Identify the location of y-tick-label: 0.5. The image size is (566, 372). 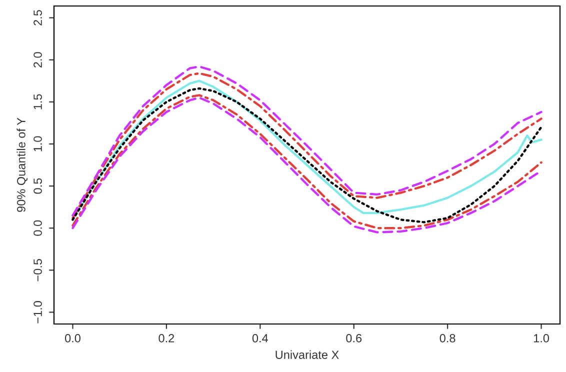
(38, 186).